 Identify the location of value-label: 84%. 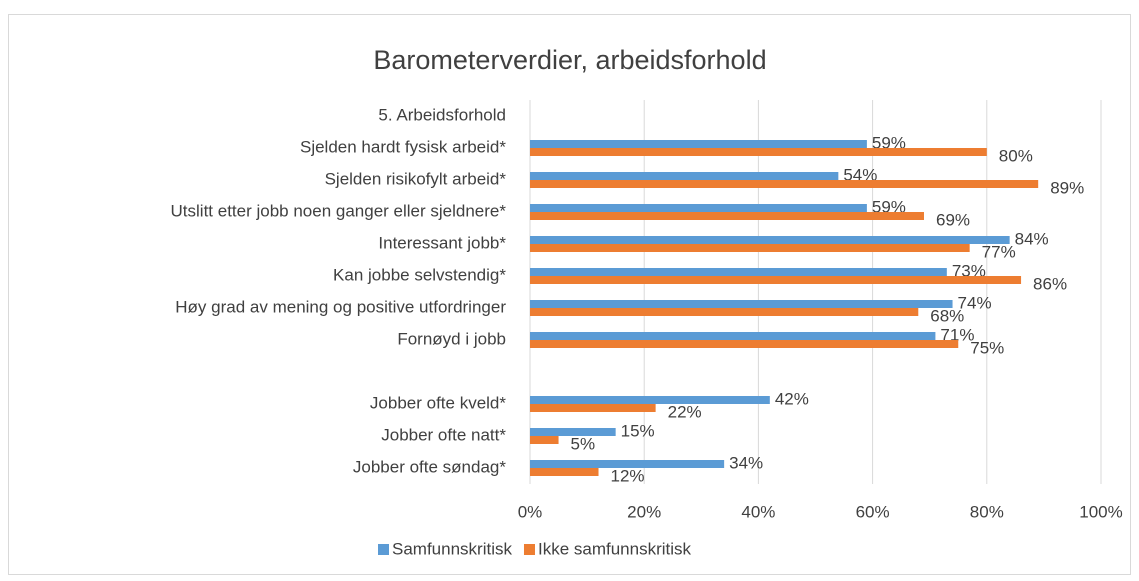
(1032, 238).